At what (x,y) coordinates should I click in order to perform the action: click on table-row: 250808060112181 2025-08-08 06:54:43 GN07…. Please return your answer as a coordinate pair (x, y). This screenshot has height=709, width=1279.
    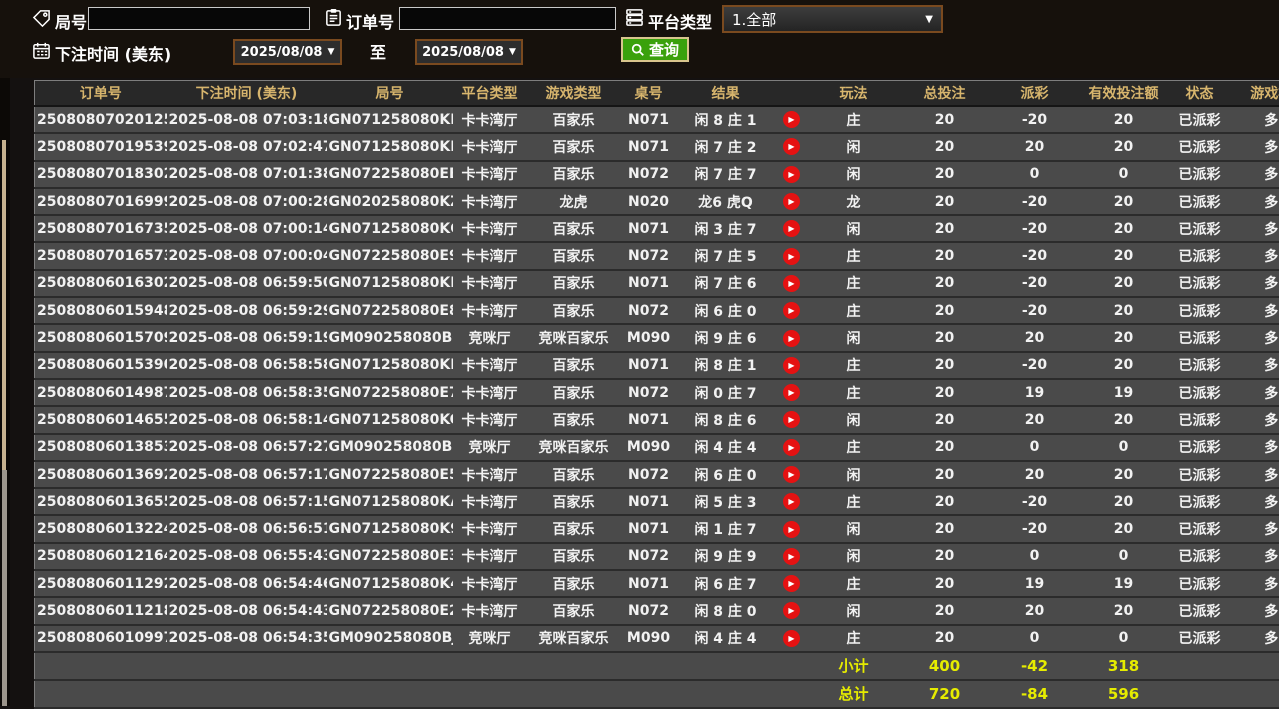
    Looking at the image, I should click on (657, 610).